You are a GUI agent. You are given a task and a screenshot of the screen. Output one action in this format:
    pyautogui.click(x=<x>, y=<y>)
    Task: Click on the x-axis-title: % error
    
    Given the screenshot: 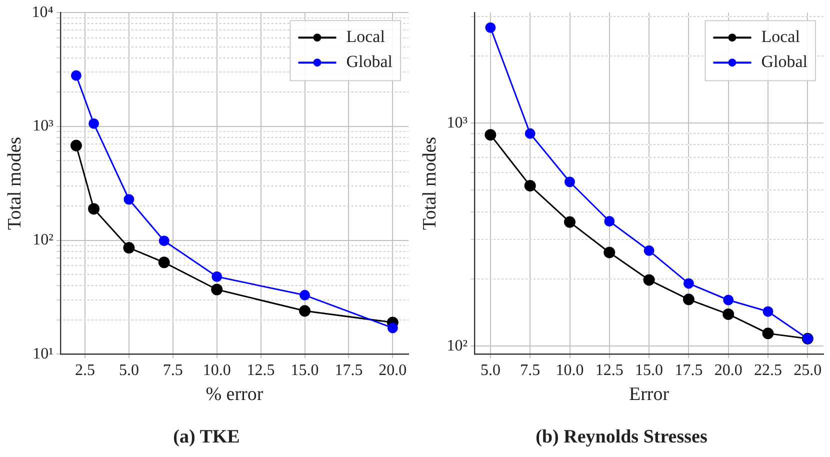 What is the action you would take?
    pyautogui.click(x=235, y=394)
    